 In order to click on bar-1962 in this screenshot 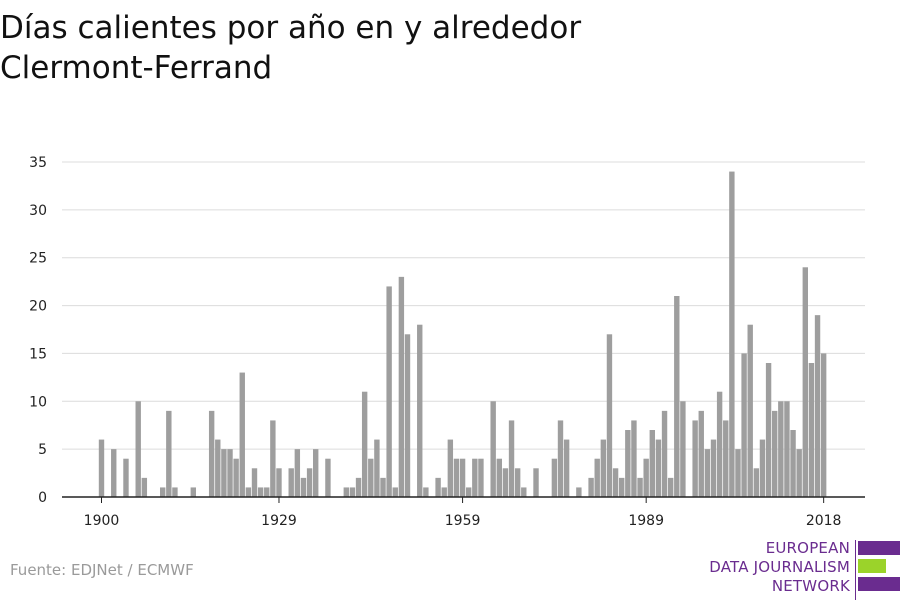, I will do `click(481, 477)`.